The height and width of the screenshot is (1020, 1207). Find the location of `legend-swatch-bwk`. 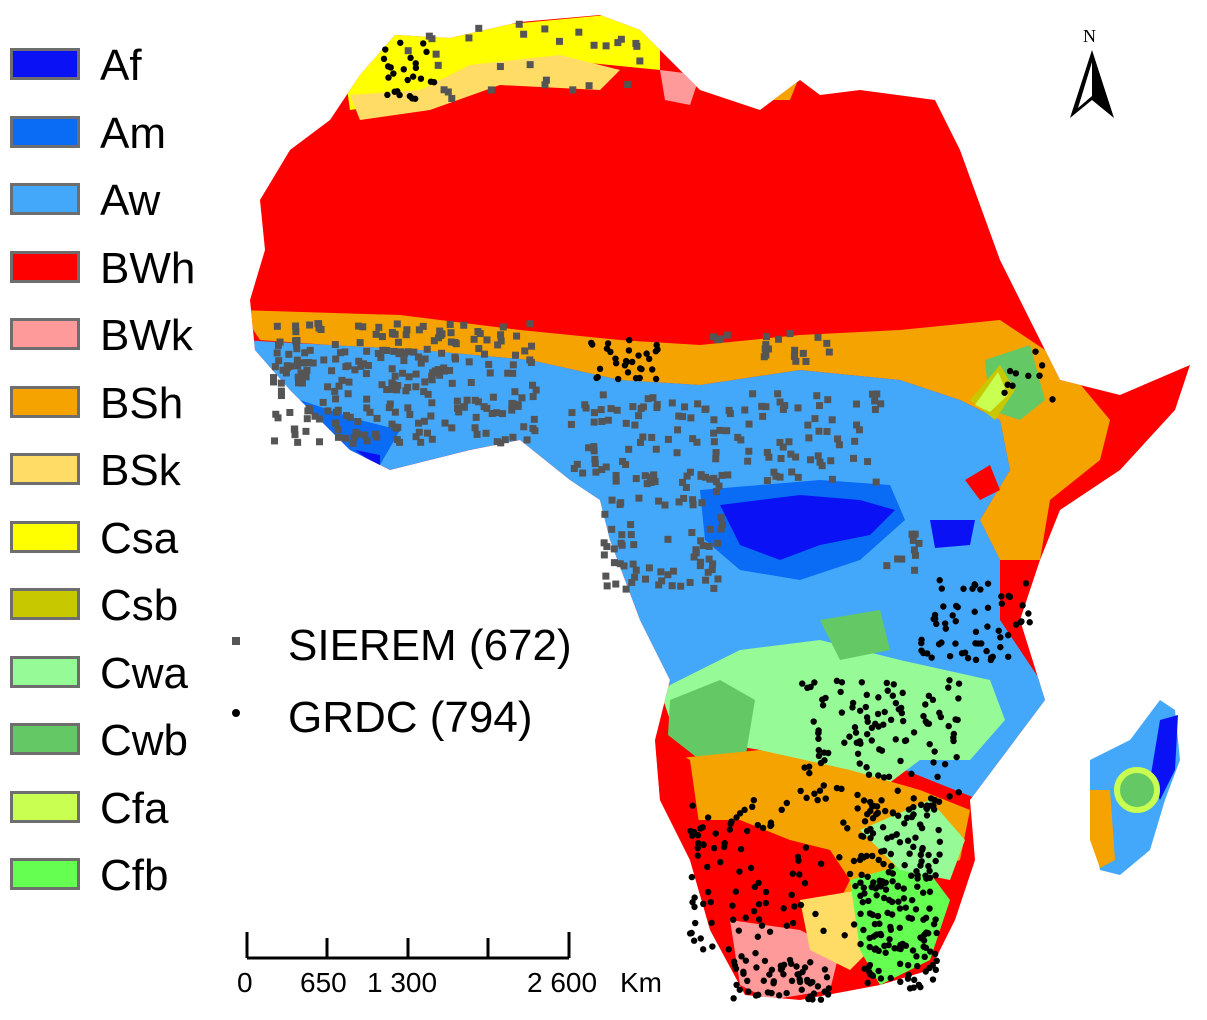

legend-swatch-bwk is located at coordinates (45, 334).